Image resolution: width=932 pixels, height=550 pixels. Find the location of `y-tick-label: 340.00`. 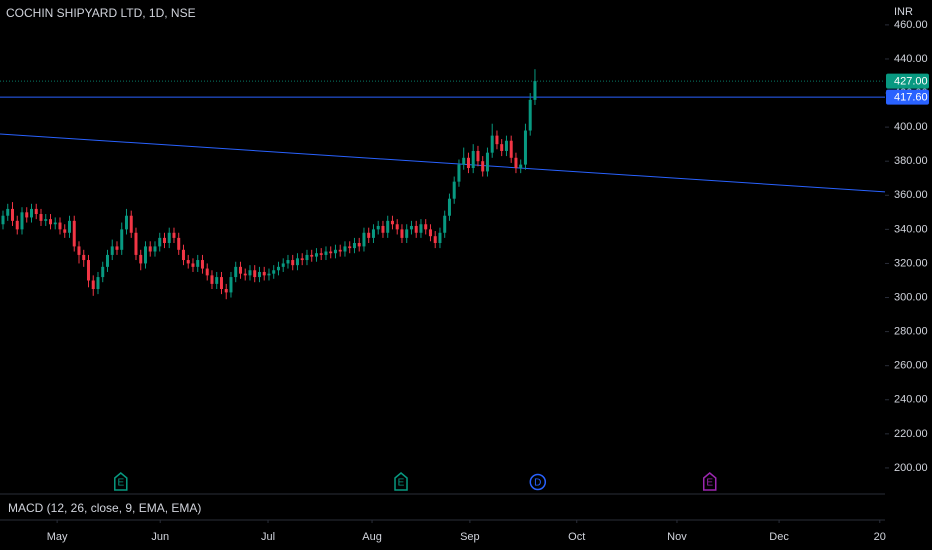

y-tick-label: 340.00 is located at coordinates (911, 229).